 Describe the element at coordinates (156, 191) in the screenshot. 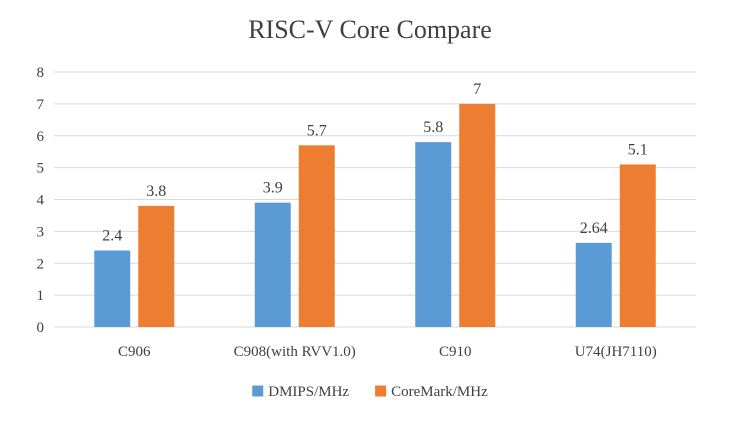

I see `data-label: 3.8` at that location.